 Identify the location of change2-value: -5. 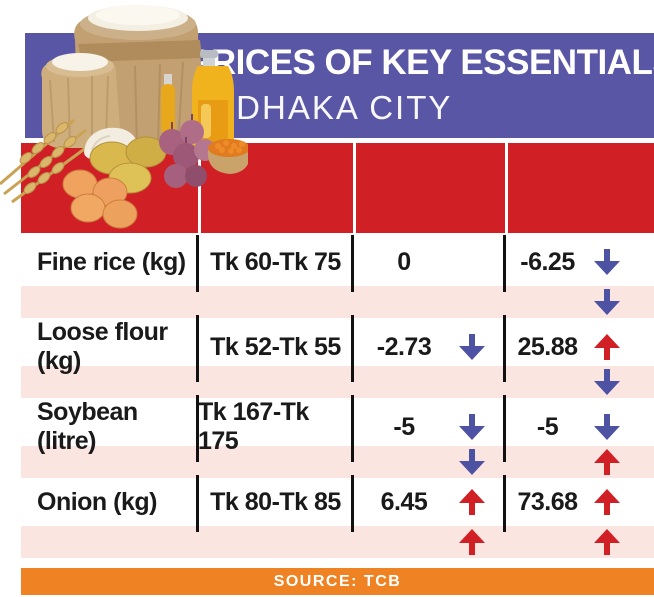
(547, 426).